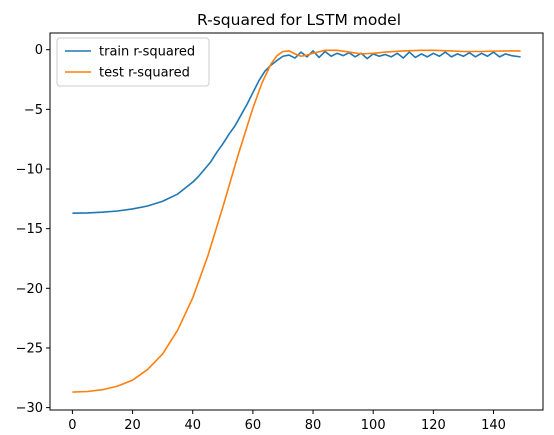 This screenshot has height=435, width=554. I want to click on chart-title: R-squared for LSTM model, so click(299, 20).